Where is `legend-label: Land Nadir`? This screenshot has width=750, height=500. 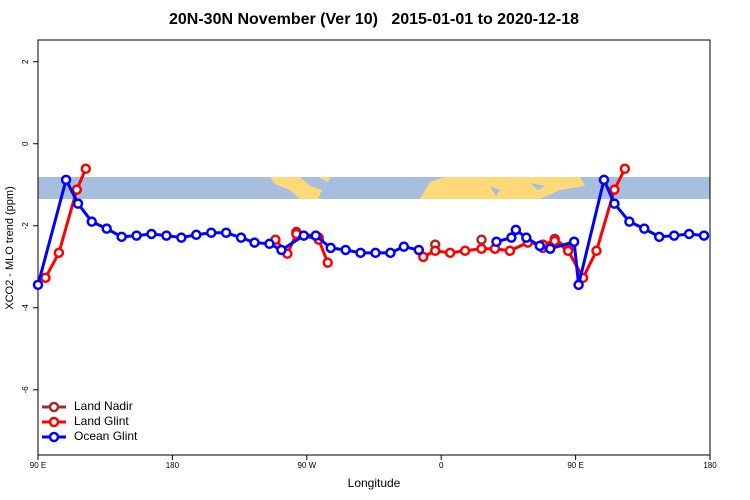 legend-label: Land Nadir is located at coordinates (103, 406).